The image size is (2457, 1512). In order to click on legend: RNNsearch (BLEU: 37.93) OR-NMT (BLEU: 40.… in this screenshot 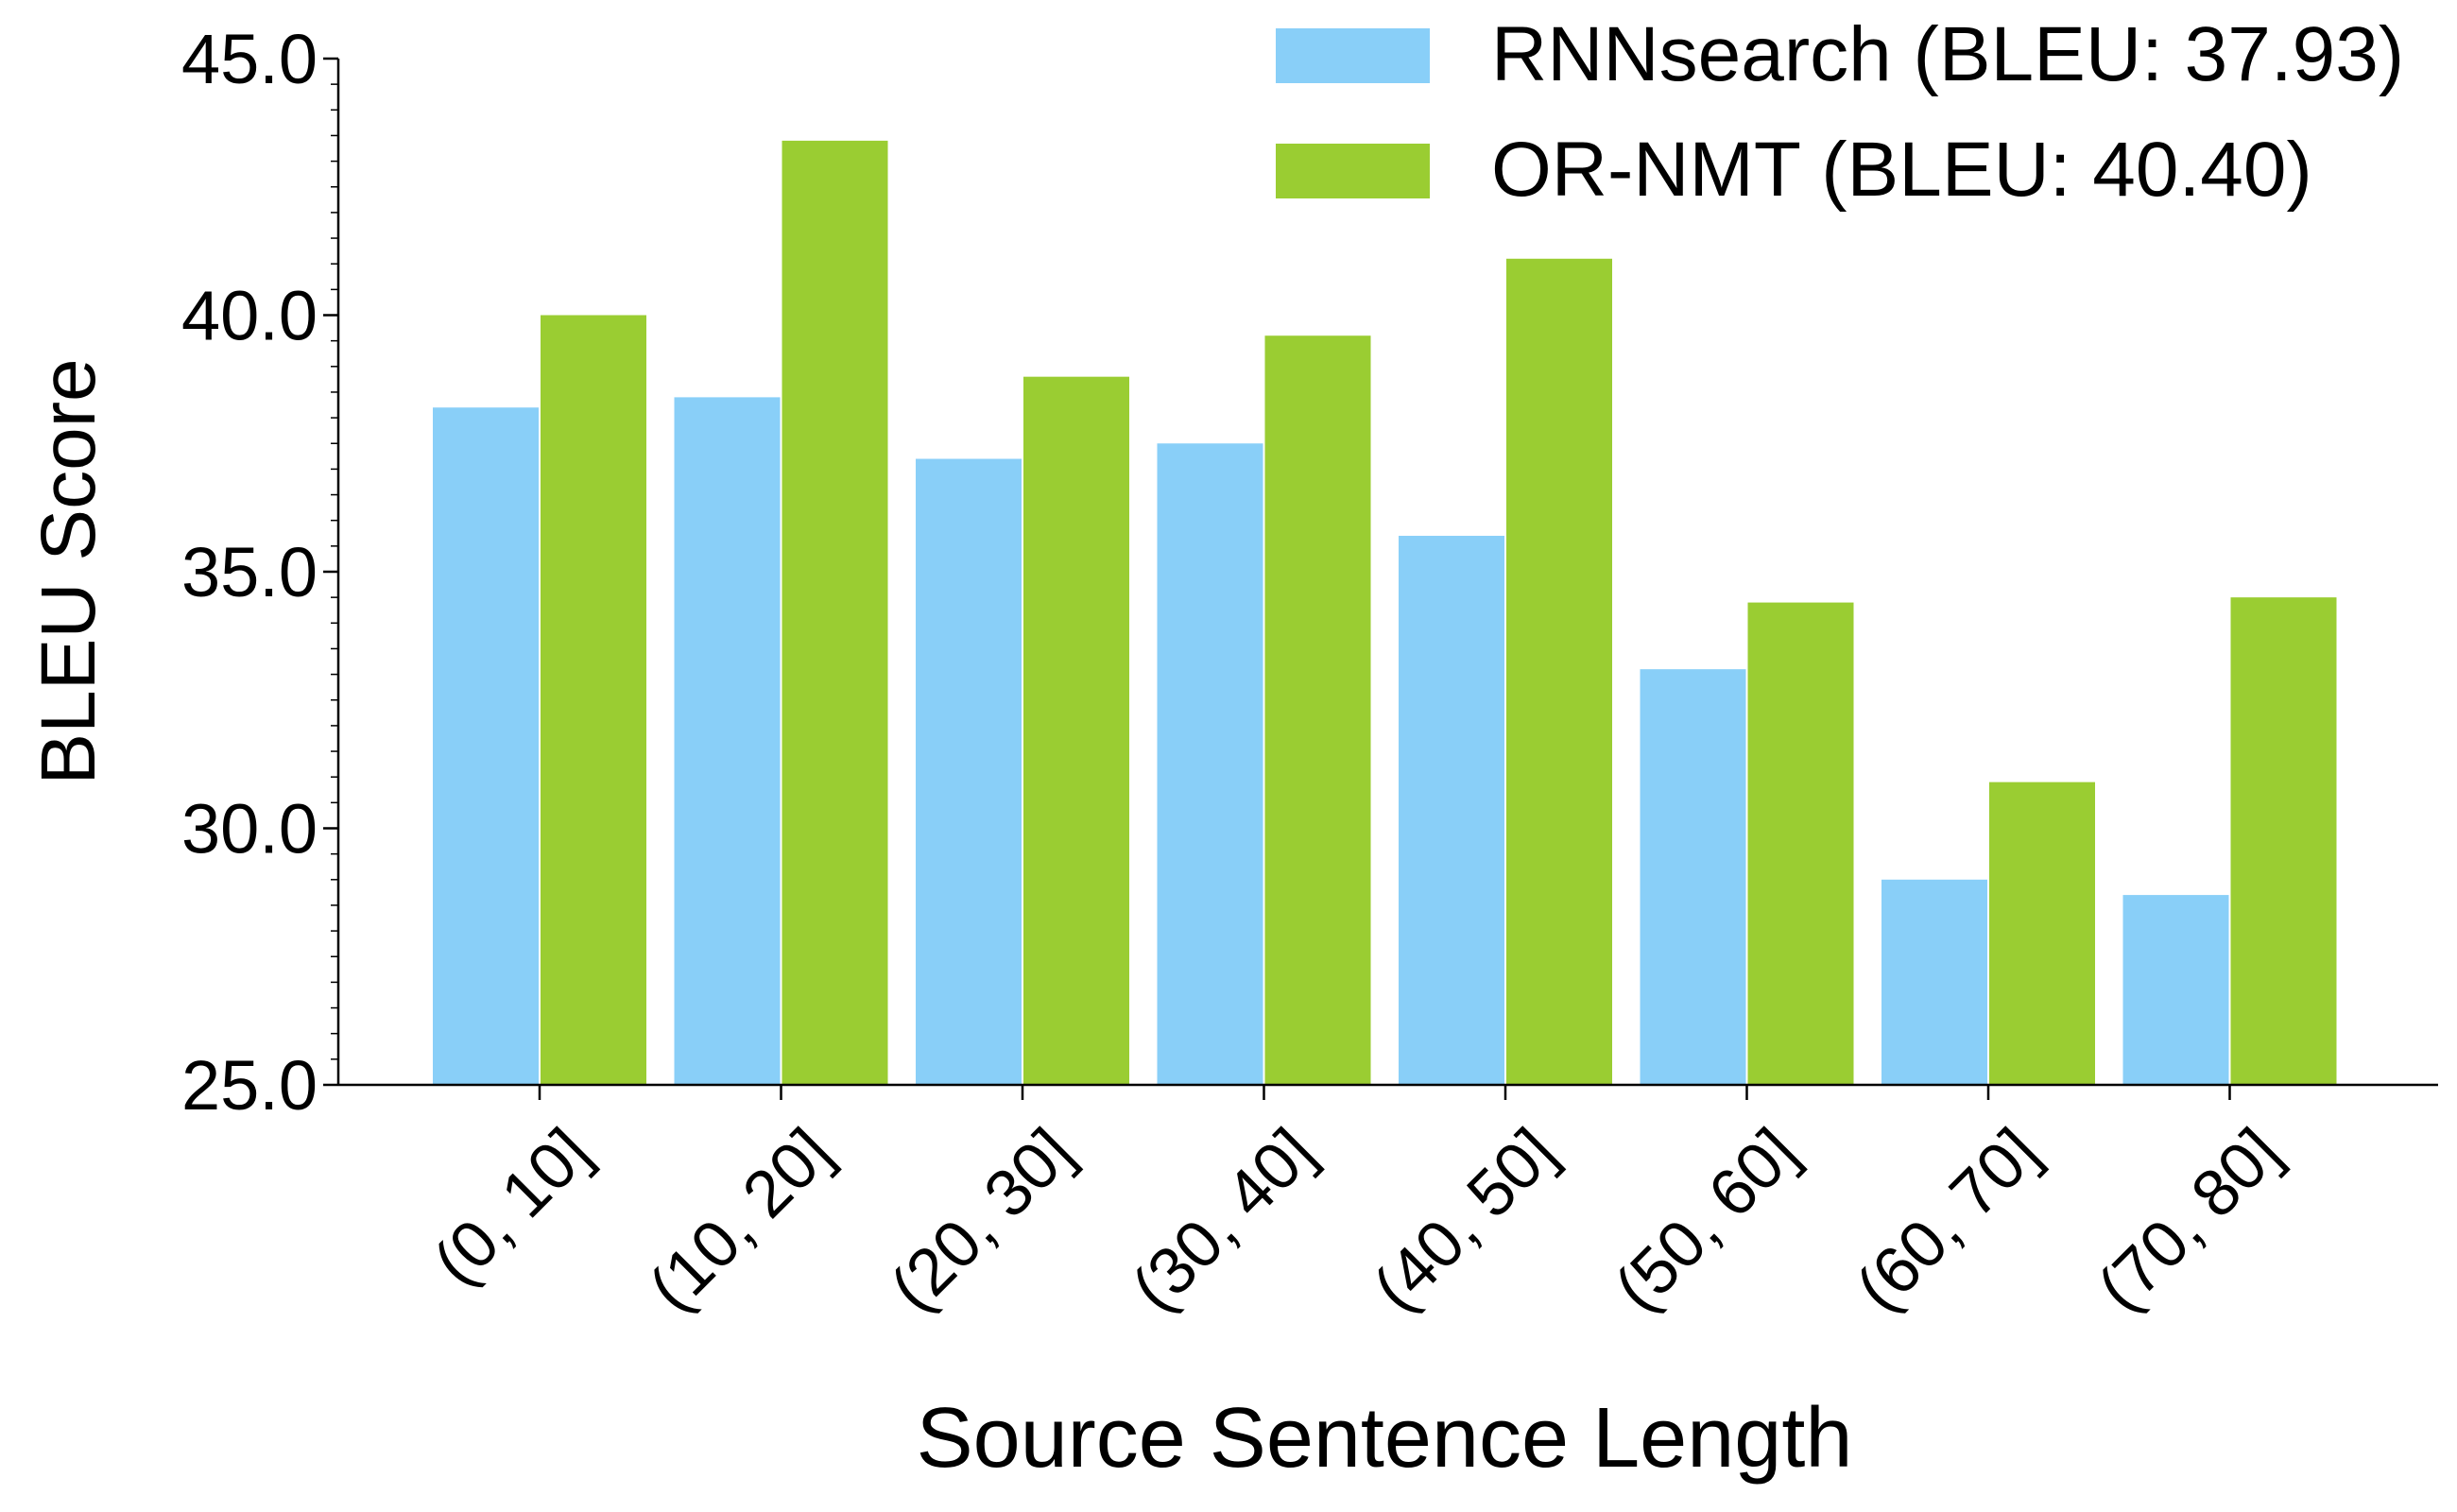, I will do `click(1840, 112)`.